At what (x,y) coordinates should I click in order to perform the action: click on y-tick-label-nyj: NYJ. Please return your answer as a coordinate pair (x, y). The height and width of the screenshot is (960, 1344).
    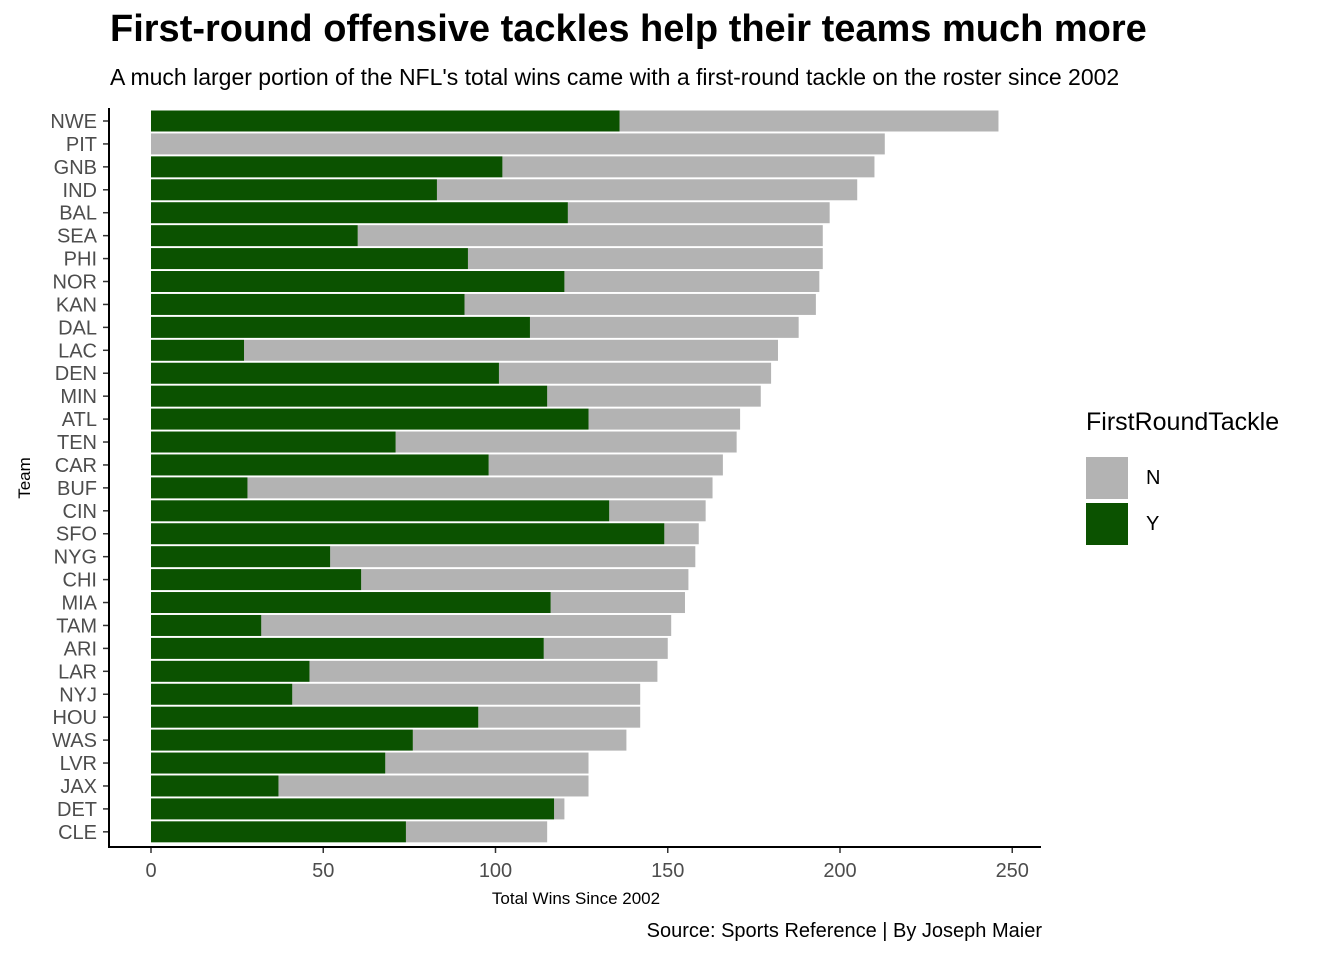
    Looking at the image, I should click on (78, 695).